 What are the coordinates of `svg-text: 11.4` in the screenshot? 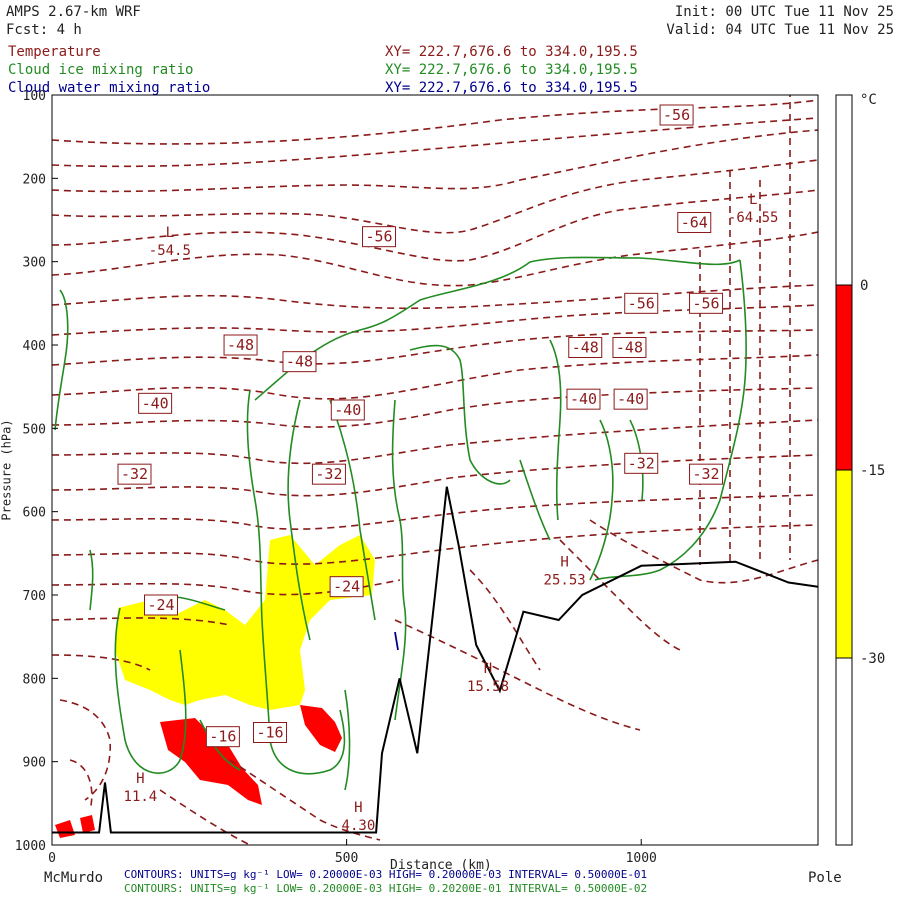 It's located at (141, 797).